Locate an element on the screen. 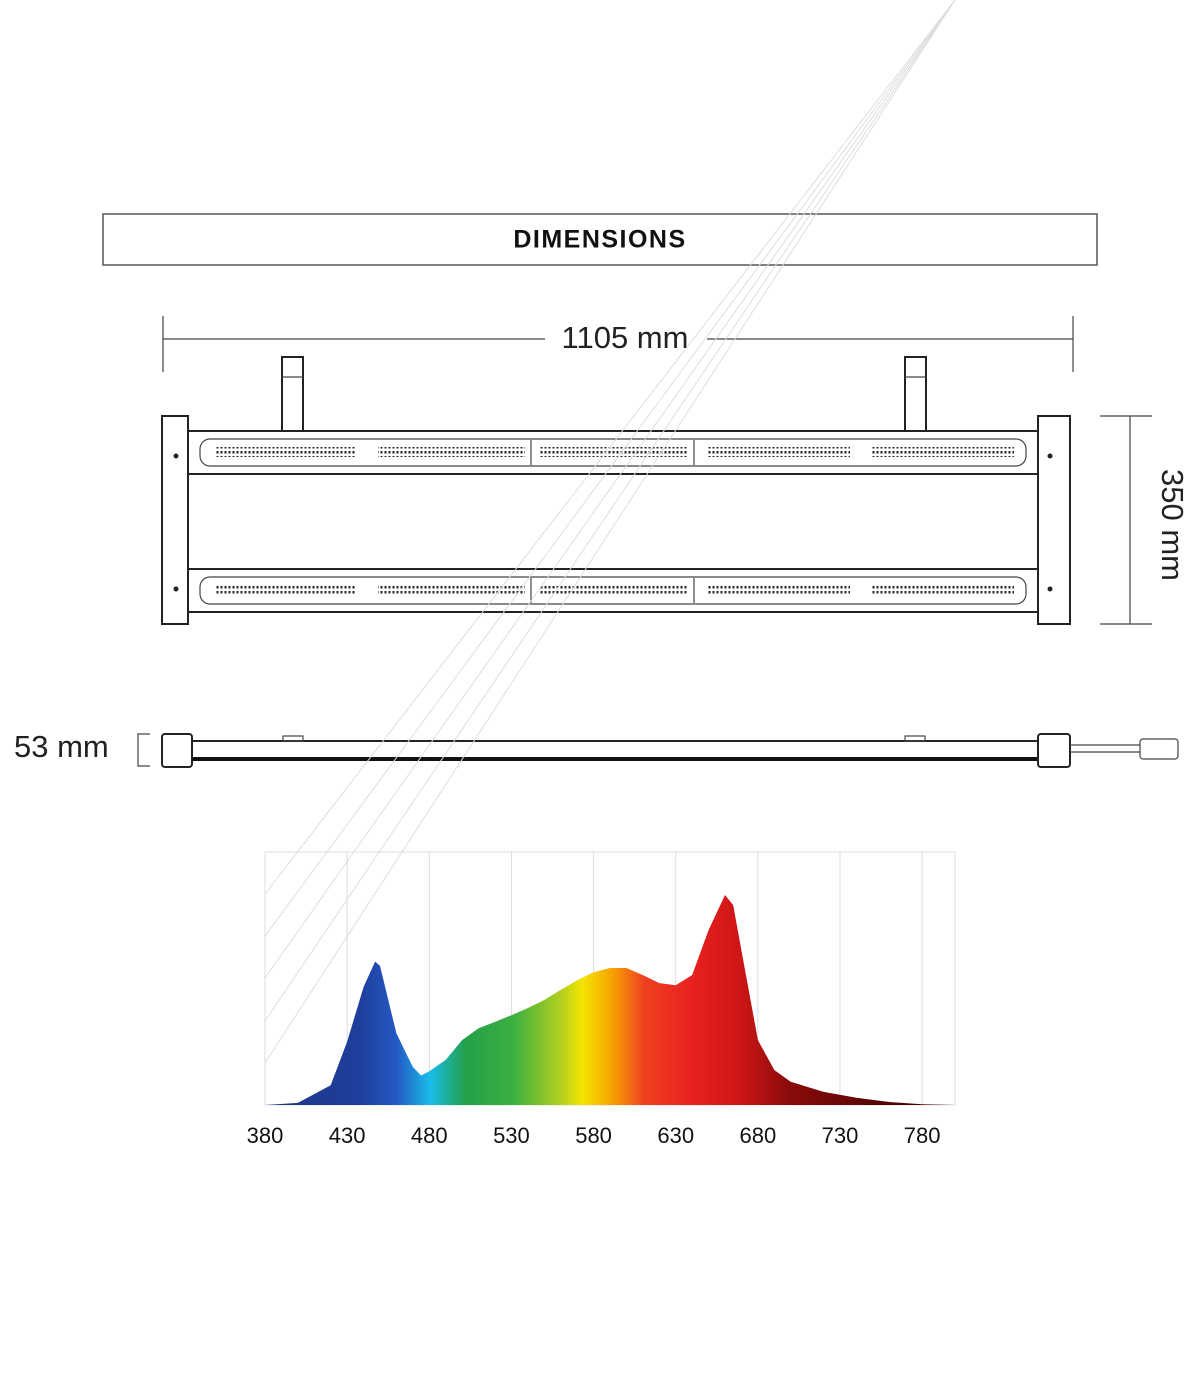 The image size is (1200, 1380). spectrum-area is located at coordinates (610, 1000).